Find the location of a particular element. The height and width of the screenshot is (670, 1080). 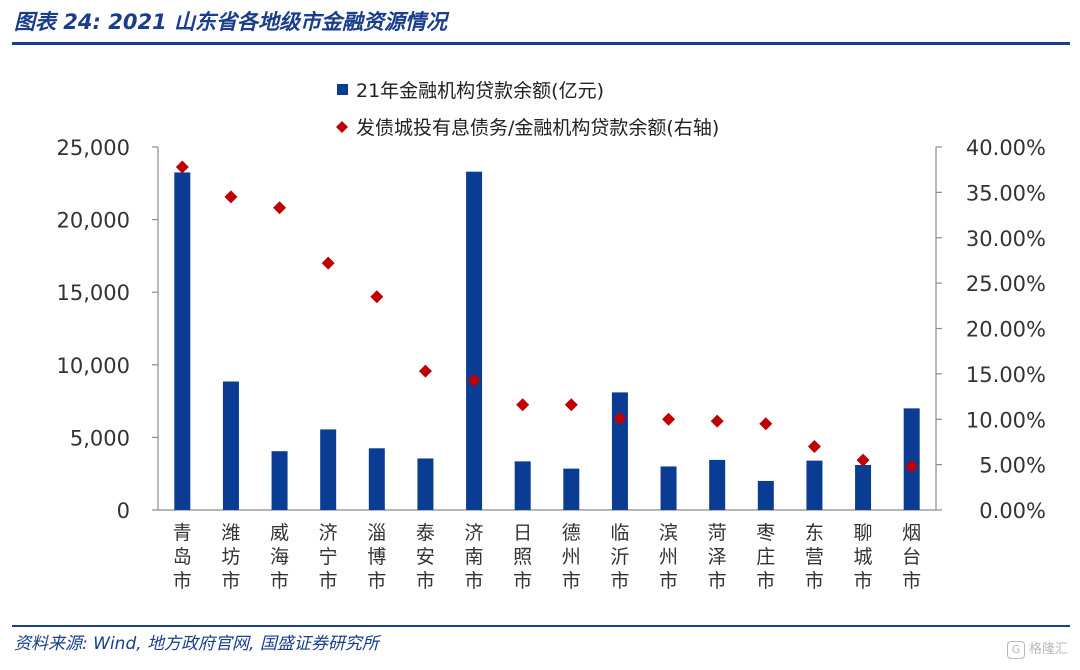

category-label: 日照市 is located at coordinates (522, 557).